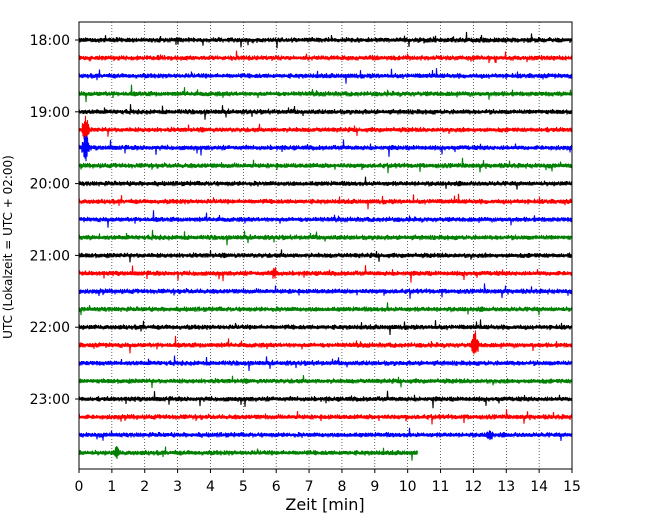 This screenshot has height=520, width=650. I want to click on x-tick-label: 0, so click(79, 487).